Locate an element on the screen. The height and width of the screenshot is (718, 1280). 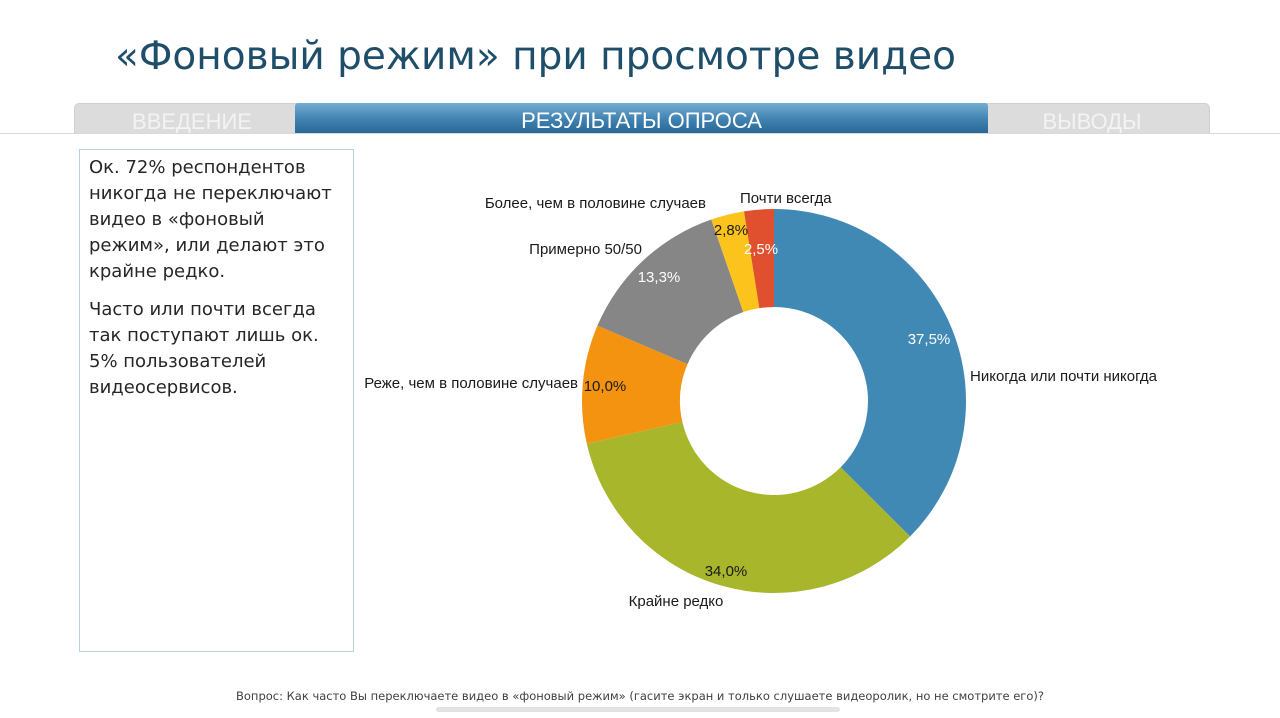
category-label-rarely: Крайне редко is located at coordinates (676, 601).